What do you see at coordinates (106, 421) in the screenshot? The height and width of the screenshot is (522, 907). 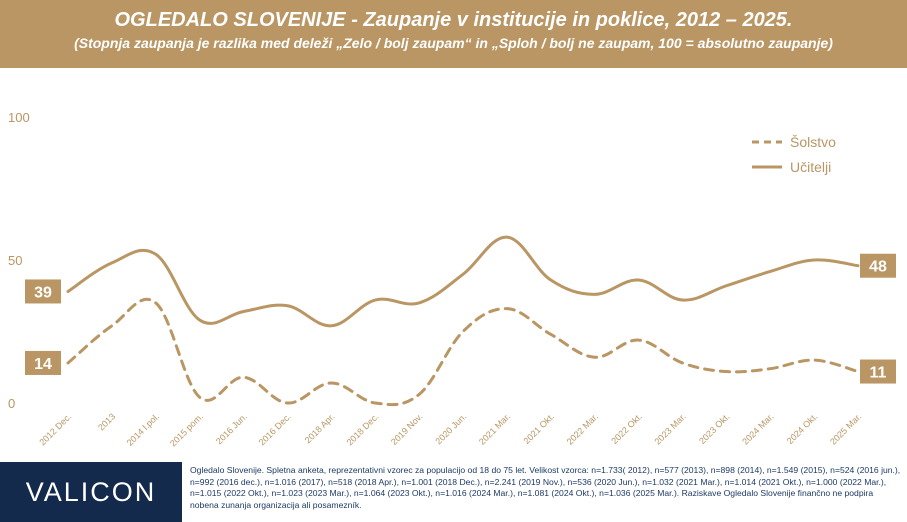 I see `x-tick-label: 2013` at bounding box center [106, 421].